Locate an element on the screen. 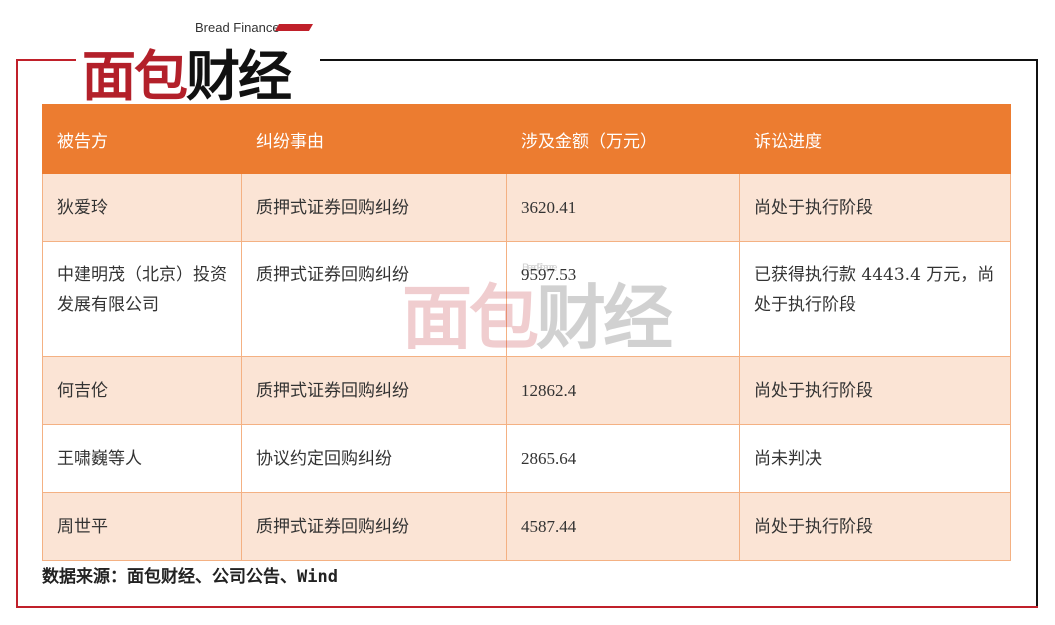 This screenshot has width=1055, height=625. table-row: 狄爱玲 质押式证券回购纠纷 3620.41 尚处于执行阶段 is located at coordinates (526, 207).